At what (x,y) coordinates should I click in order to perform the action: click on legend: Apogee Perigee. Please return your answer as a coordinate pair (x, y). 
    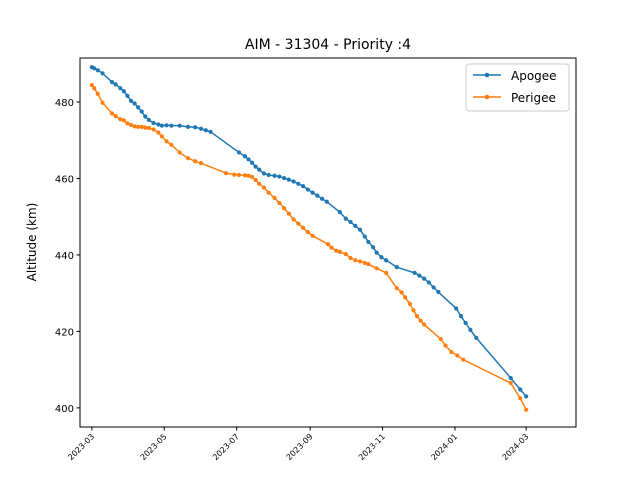
    Looking at the image, I should click on (517, 87).